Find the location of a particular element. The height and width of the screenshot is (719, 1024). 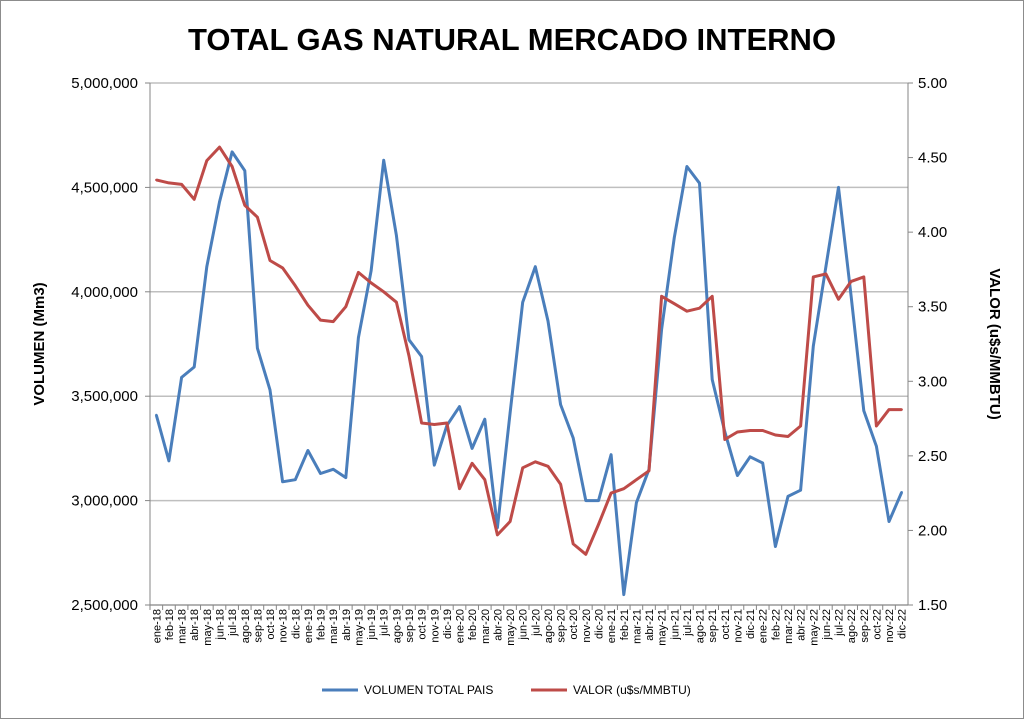

left-axis-title: VOLUMEN (Mm3) is located at coordinates (39, 343).